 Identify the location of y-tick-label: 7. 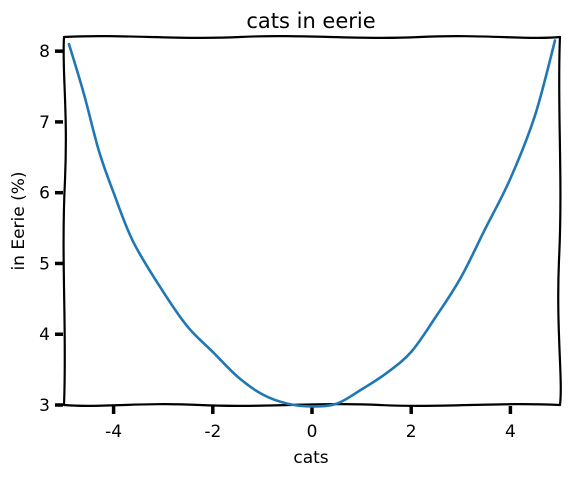
(44, 123).